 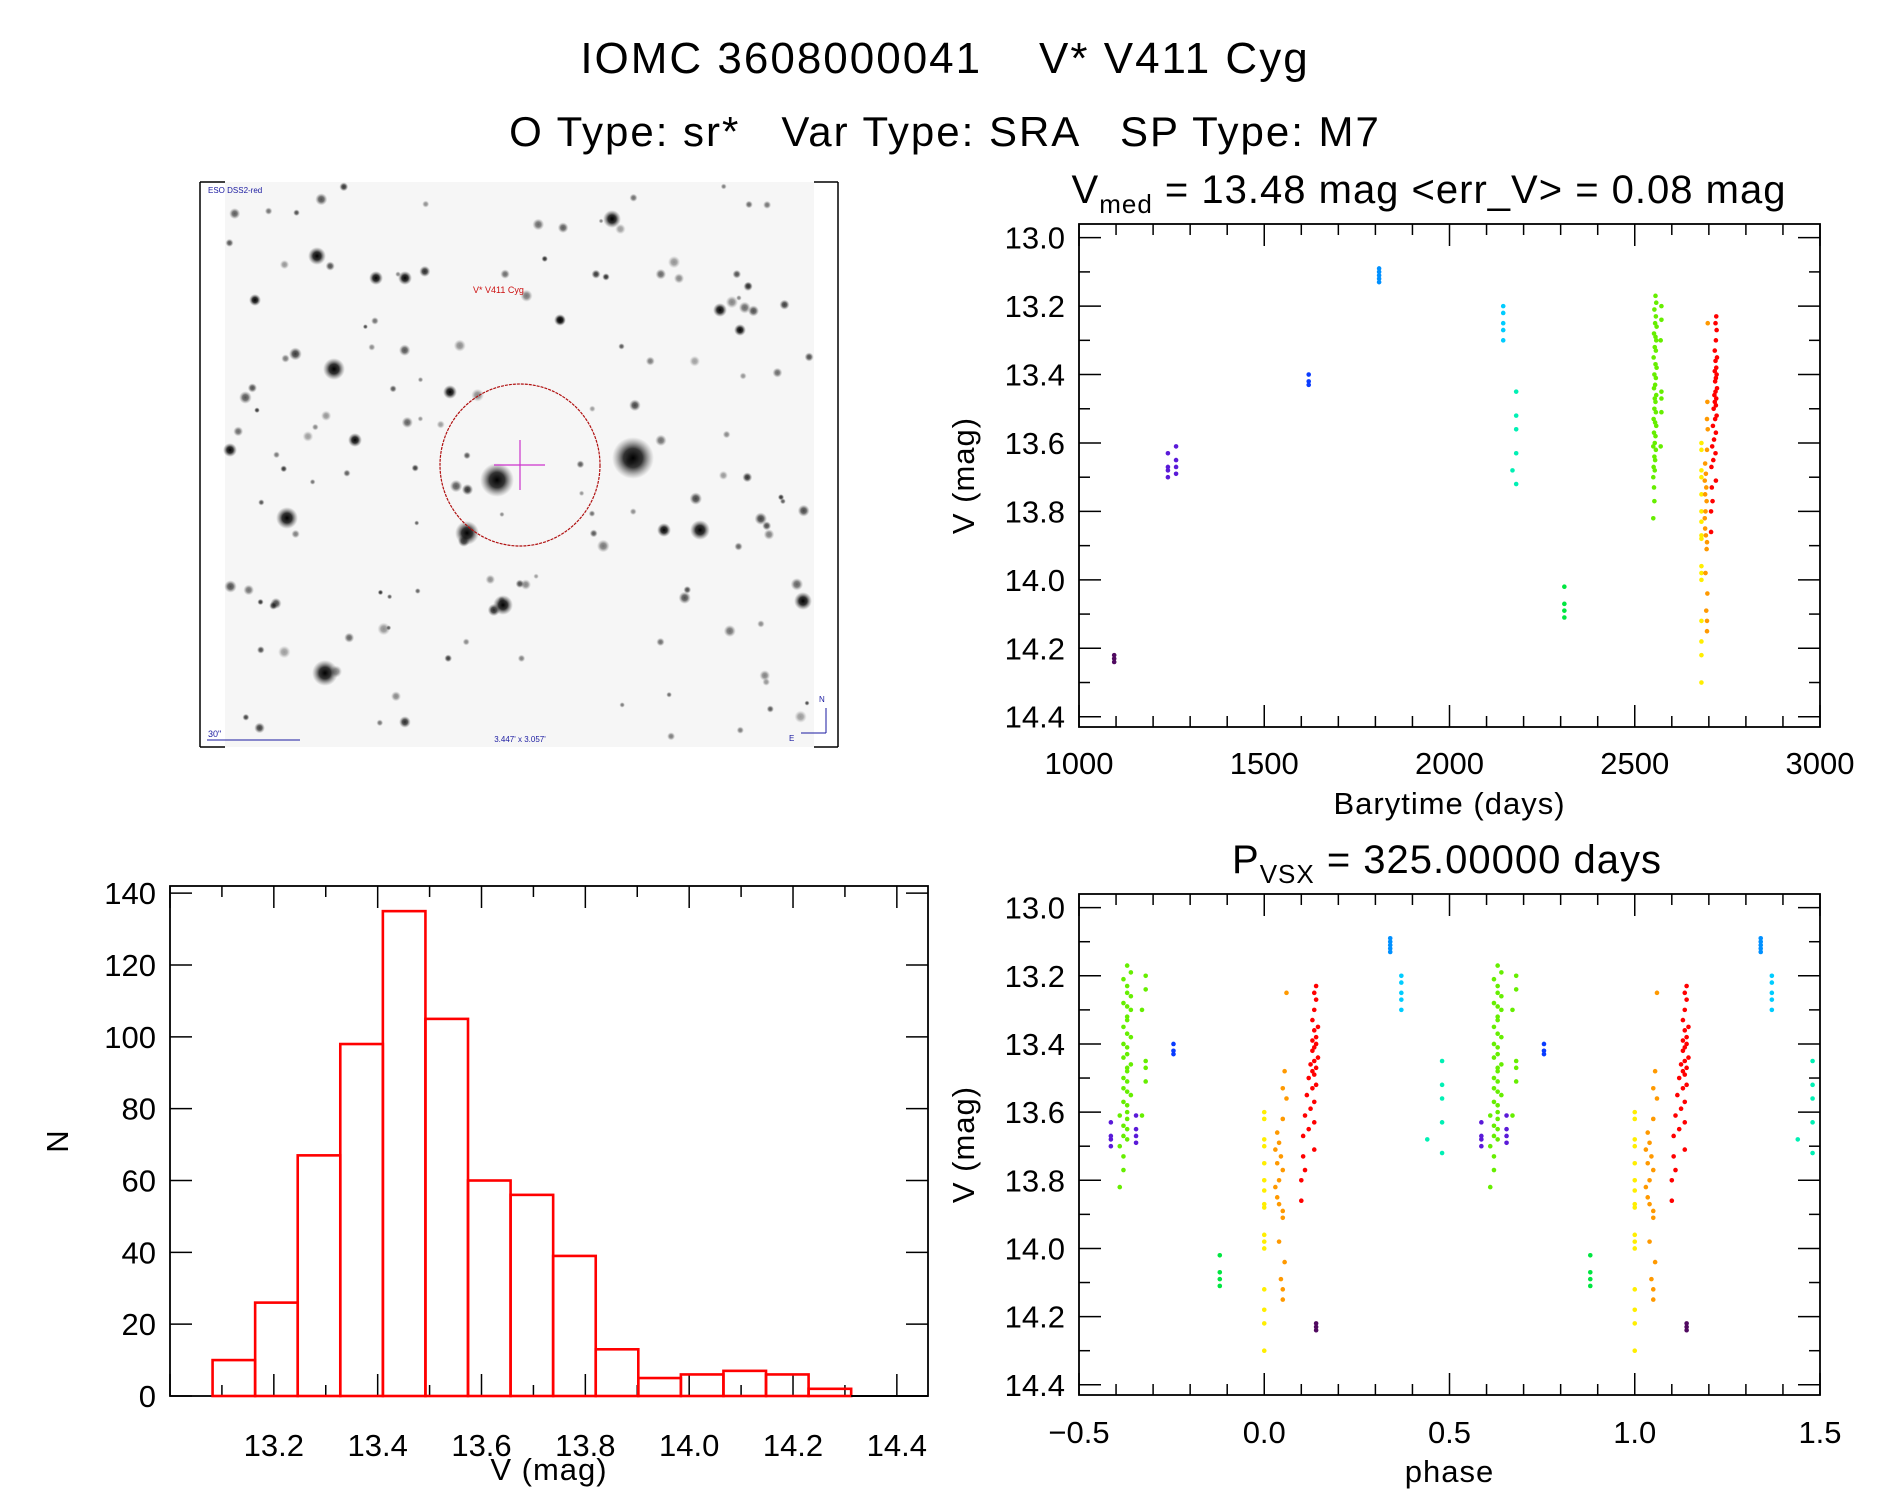 What do you see at coordinates (130, 893) in the screenshot?
I see `y-tick-label: 140` at bounding box center [130, 893].